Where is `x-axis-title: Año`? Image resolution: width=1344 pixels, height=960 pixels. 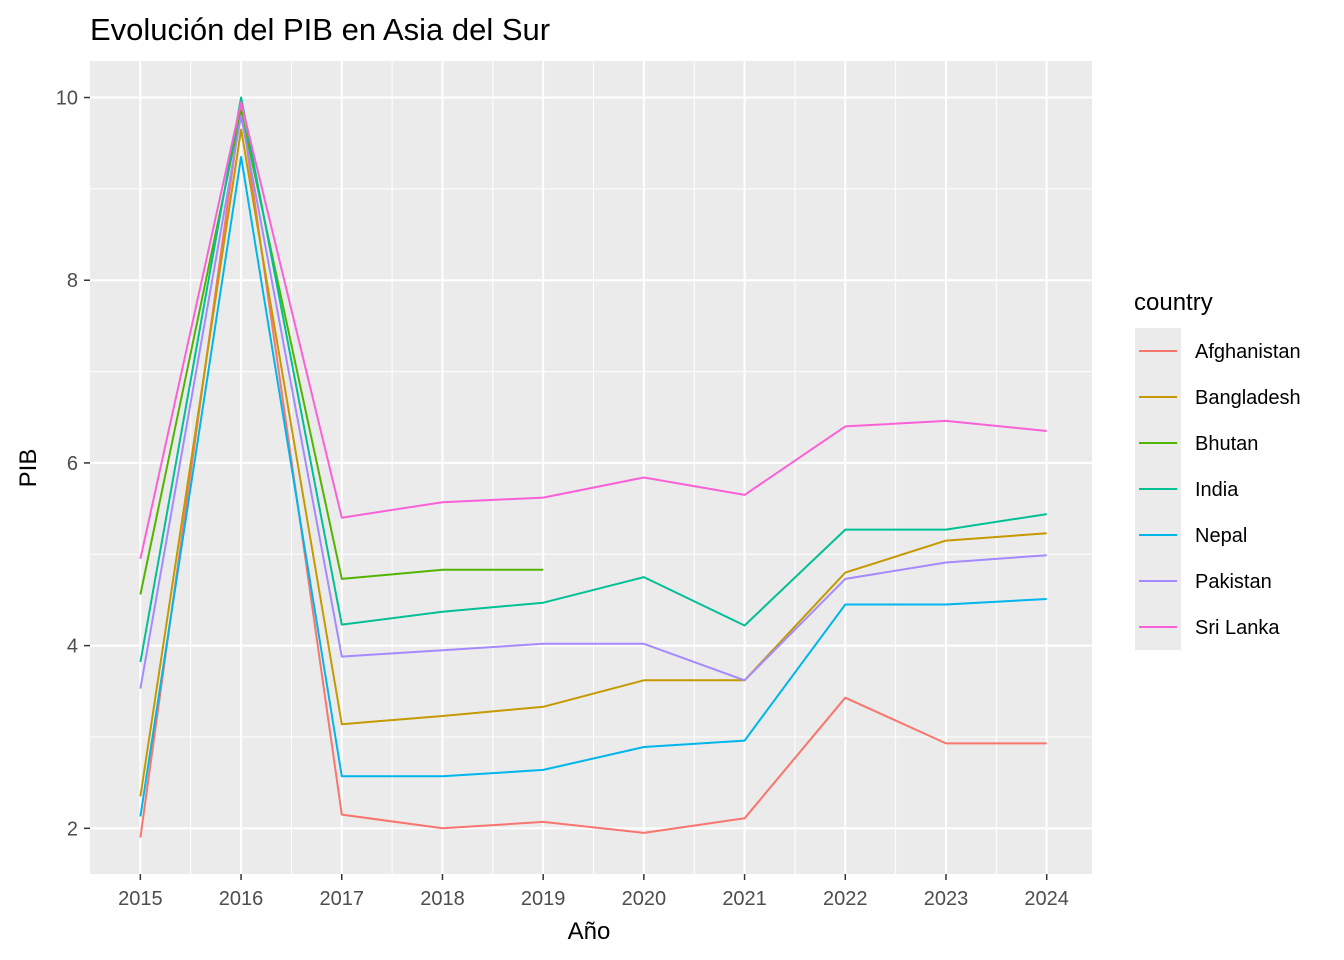 x-axis-title: Año is located at coordinates (589, 931).